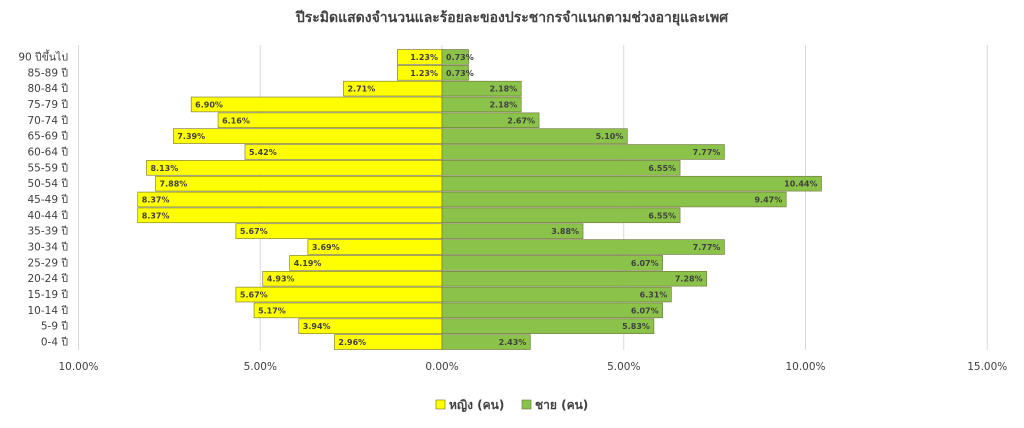  I want to click on data-label-female: 3.94%, so click(317, 326).